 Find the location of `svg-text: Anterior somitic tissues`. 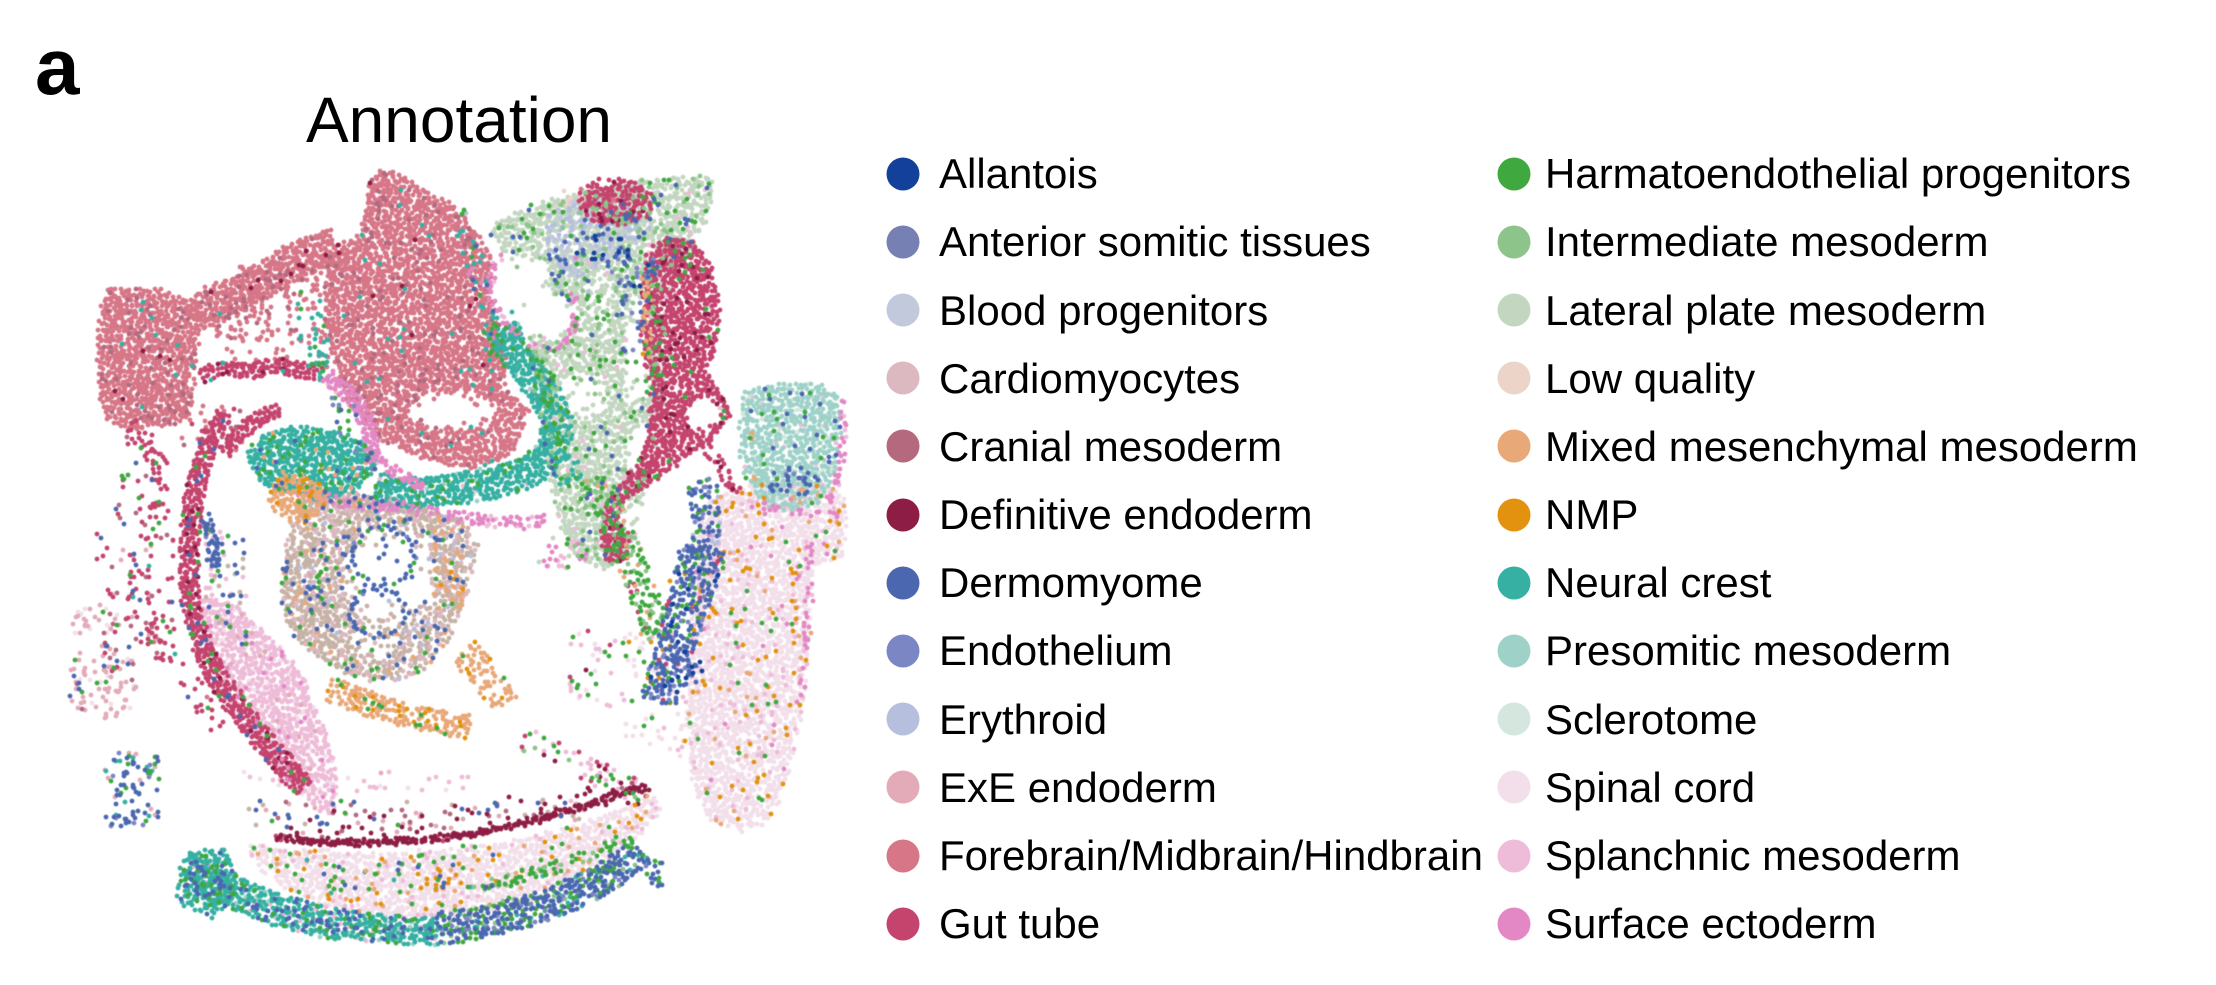

svg-text: Anterior somitic tissues is located at coordinates (1155, 241).